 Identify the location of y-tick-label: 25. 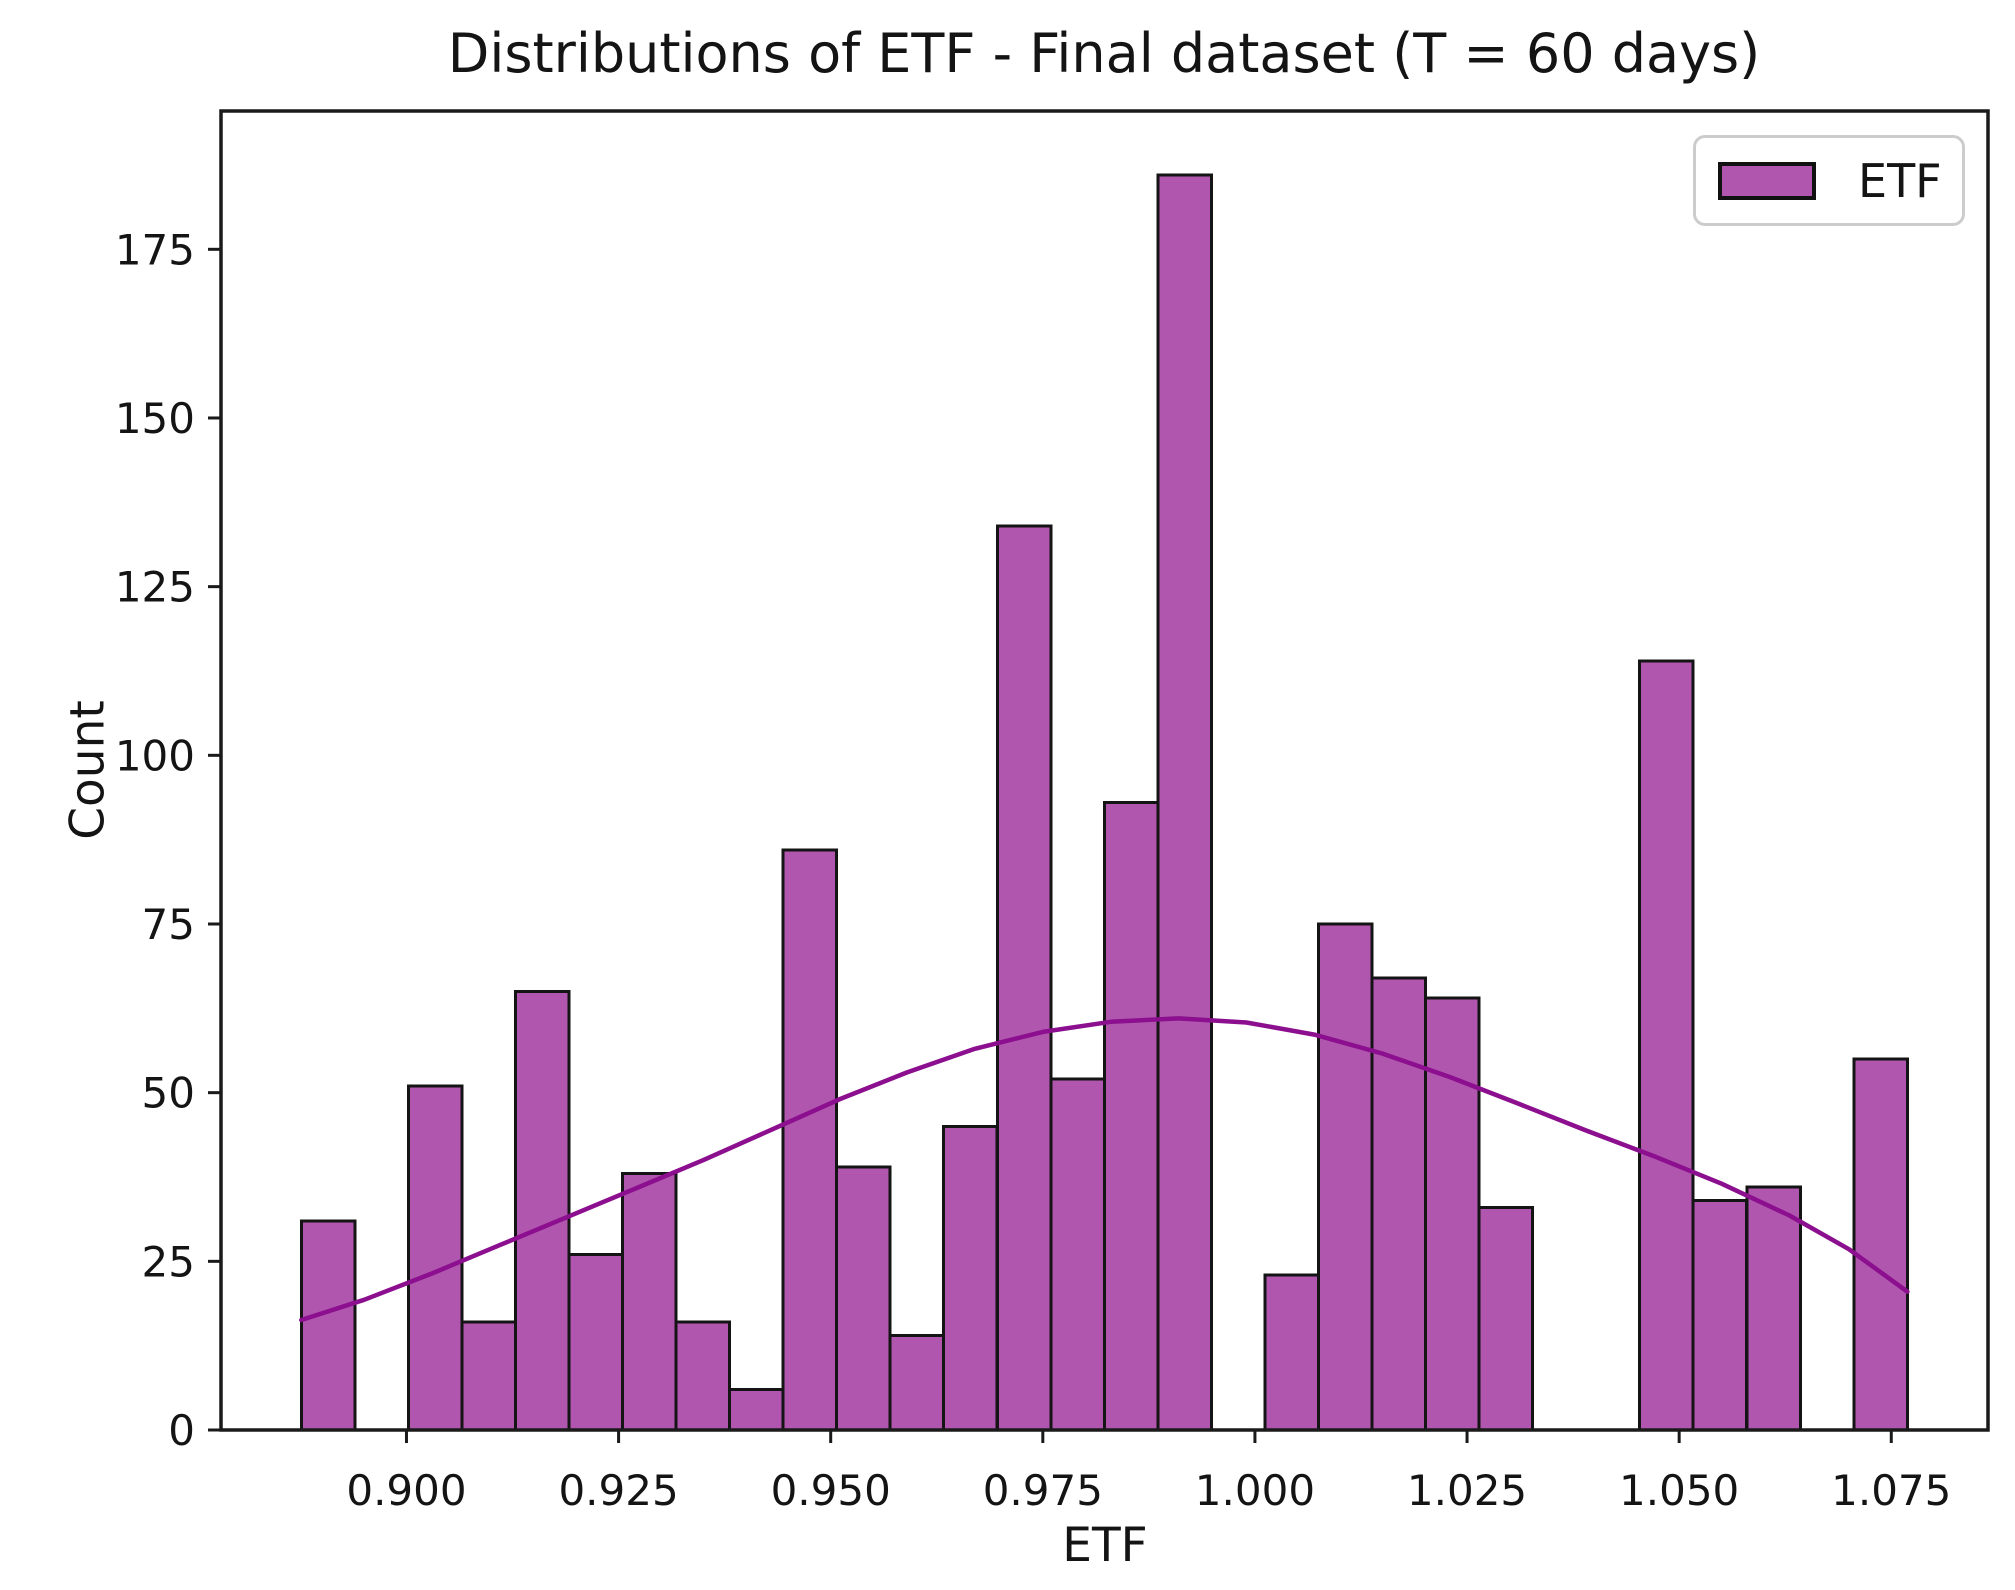
(168, 1261).